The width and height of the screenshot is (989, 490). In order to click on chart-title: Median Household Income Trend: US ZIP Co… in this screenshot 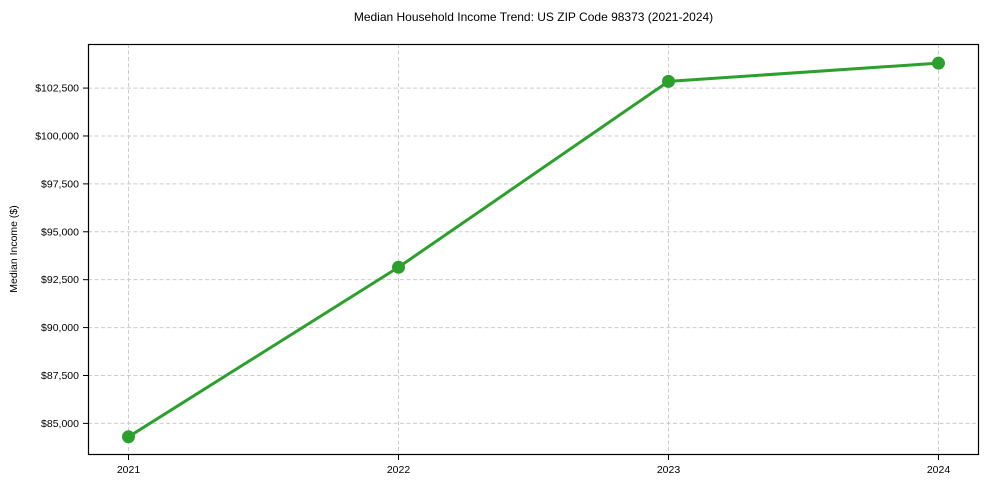, I will do `click(533, 17)`.